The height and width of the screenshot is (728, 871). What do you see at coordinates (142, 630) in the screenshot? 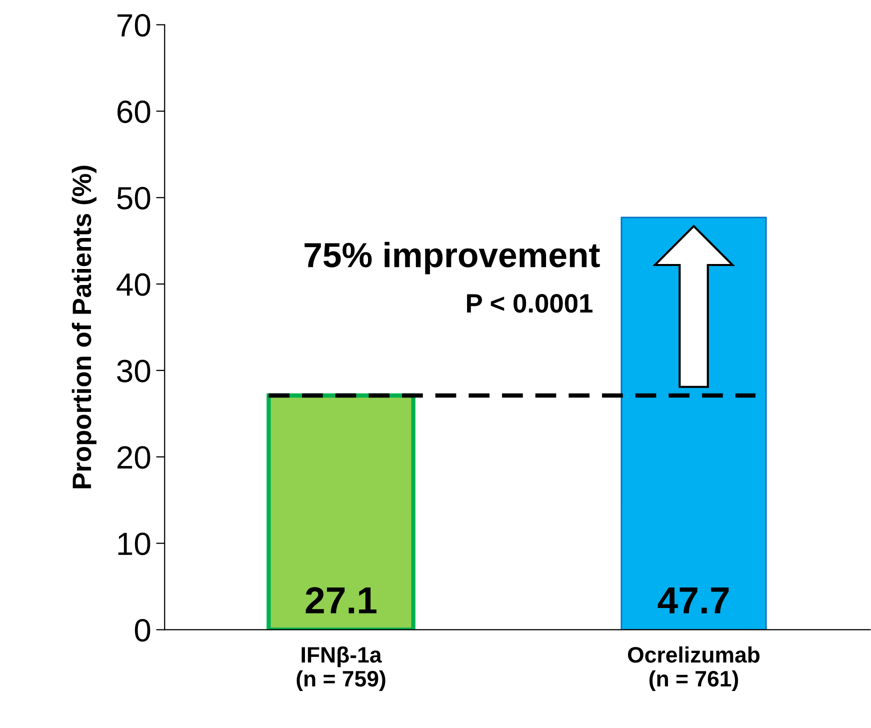
I see `y-tick-label: 0` at bounding box center [142, 630].